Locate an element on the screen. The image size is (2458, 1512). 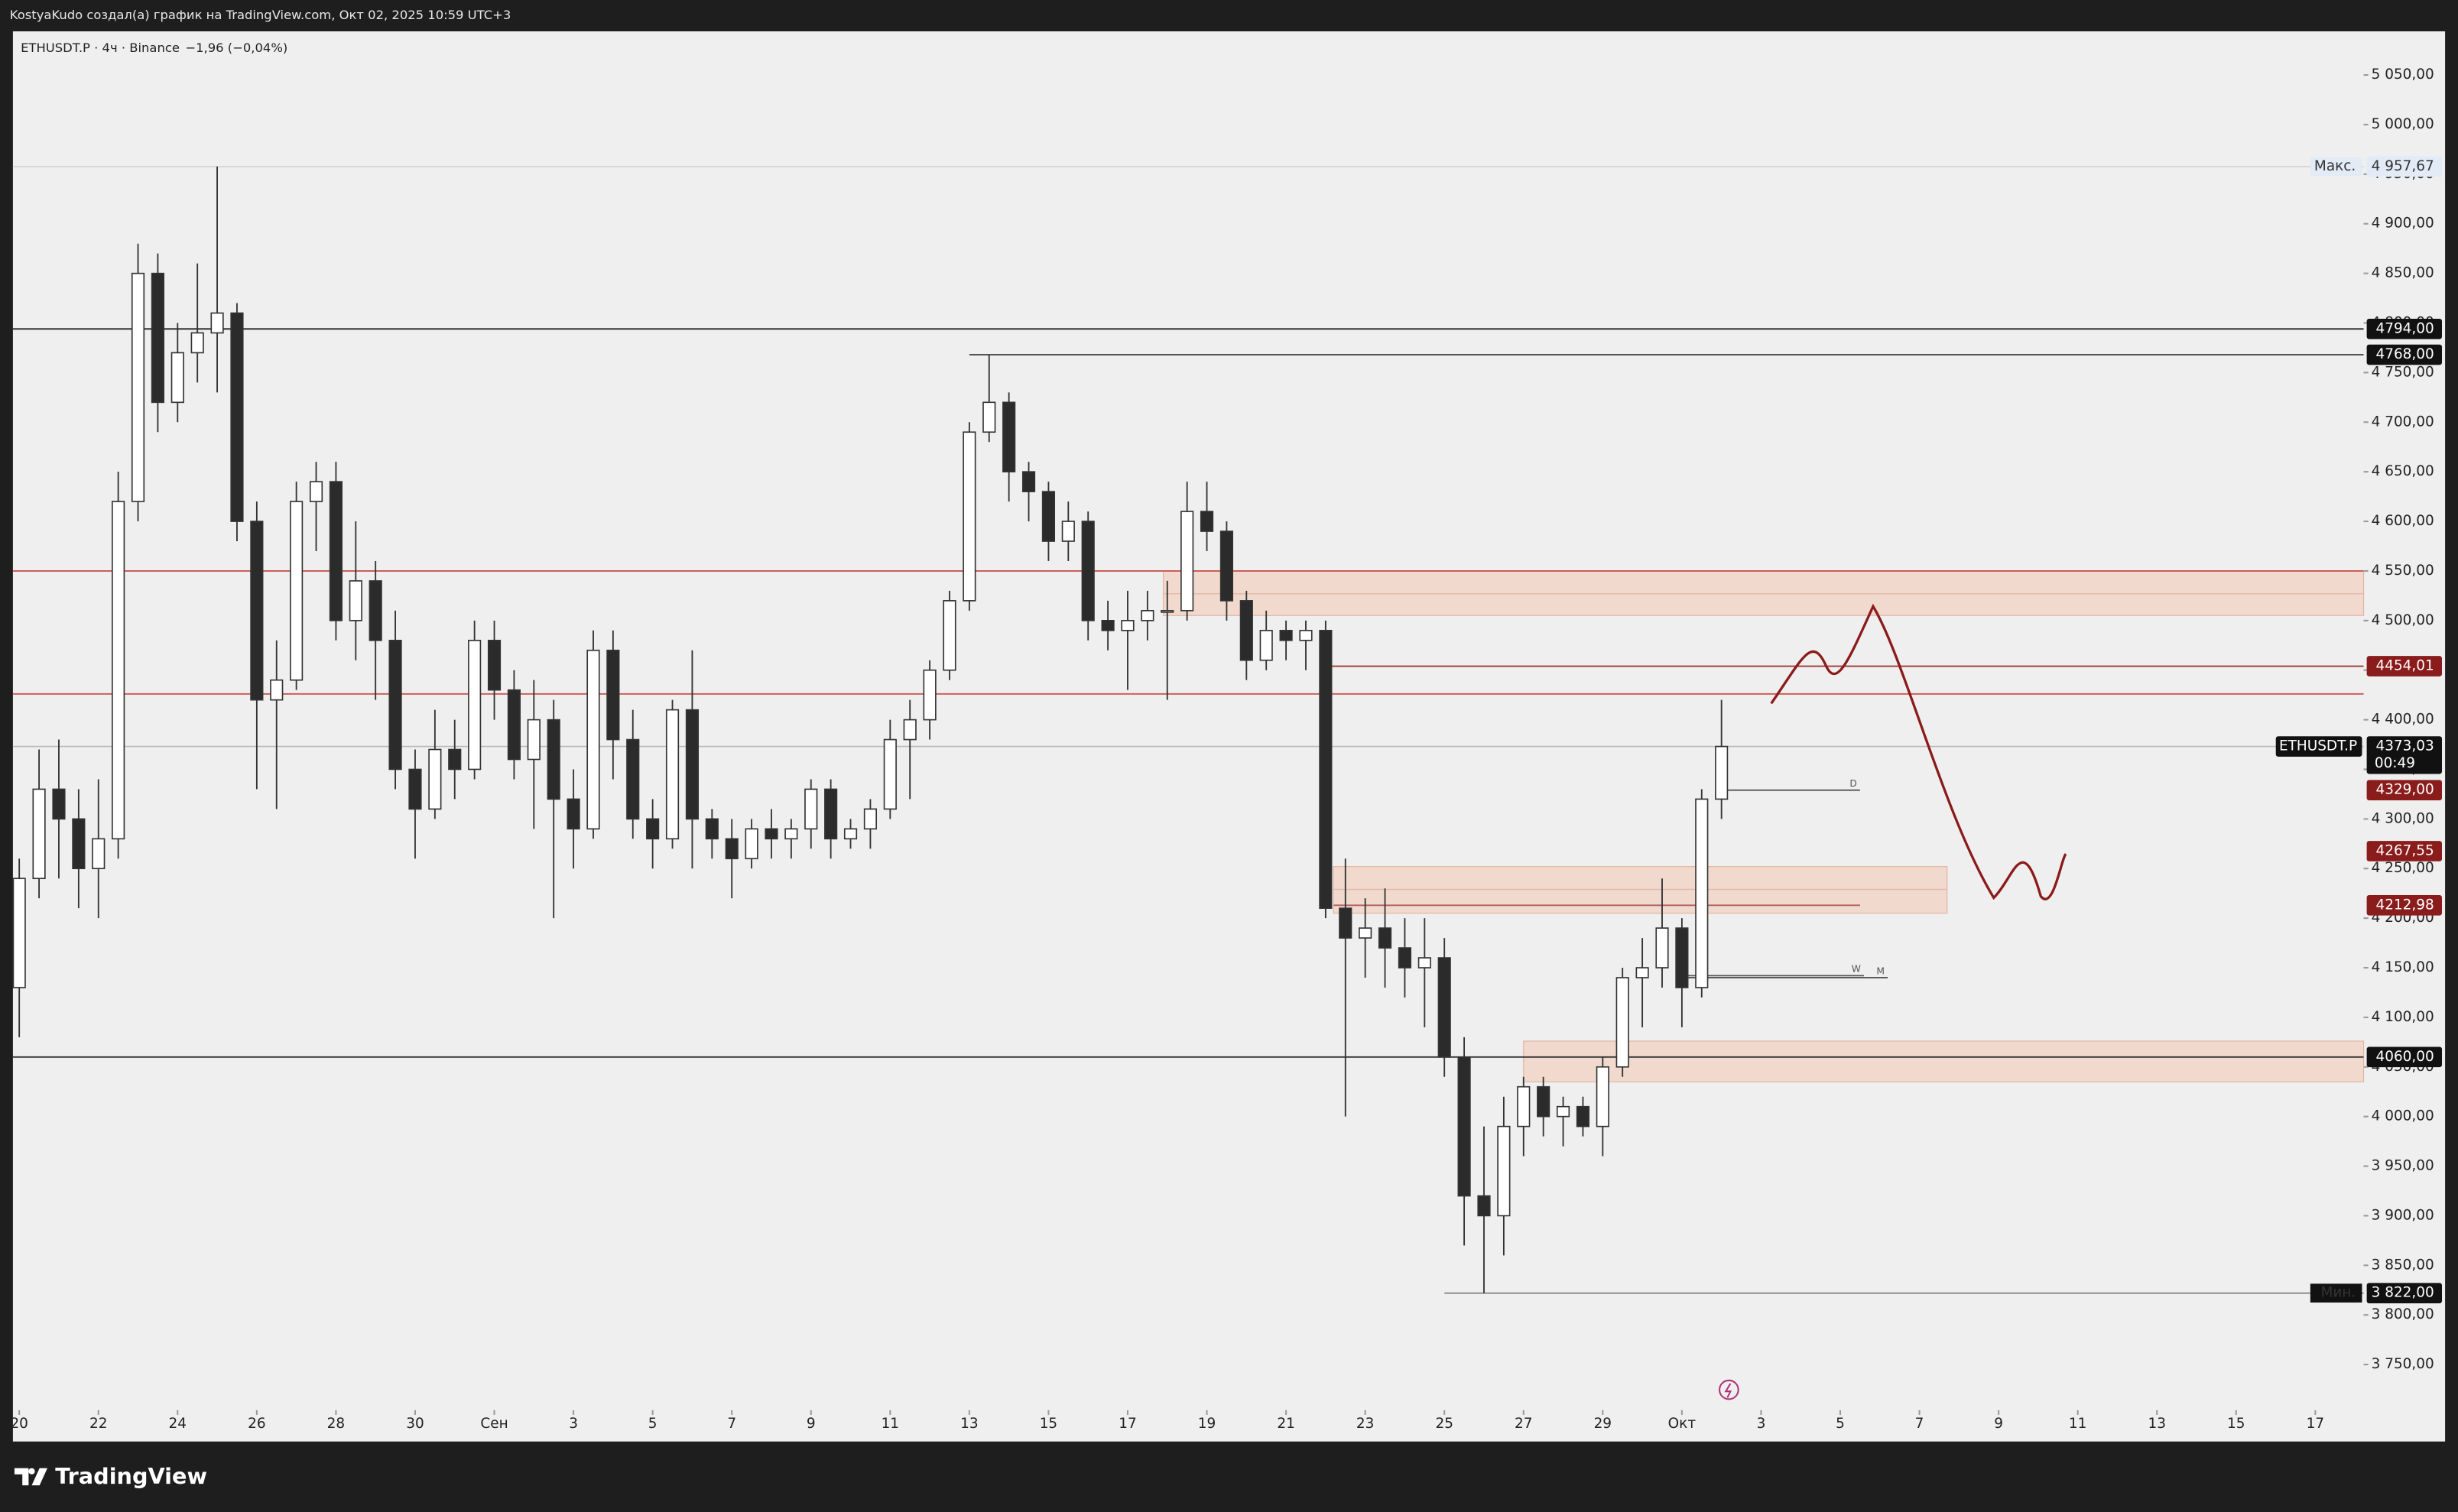
x-tick-label: 9 is located at coordinates (1999, 1424).